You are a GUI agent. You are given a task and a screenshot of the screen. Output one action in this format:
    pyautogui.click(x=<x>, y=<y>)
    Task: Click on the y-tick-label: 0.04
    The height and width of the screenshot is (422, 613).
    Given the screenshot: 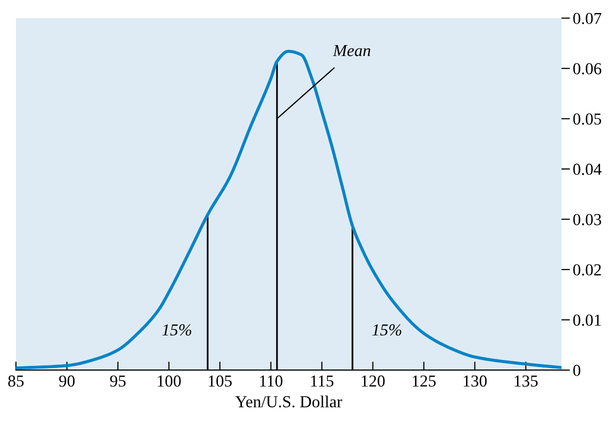 What is the action you would take?
    pyautogui.click(x=587, y=169)
    